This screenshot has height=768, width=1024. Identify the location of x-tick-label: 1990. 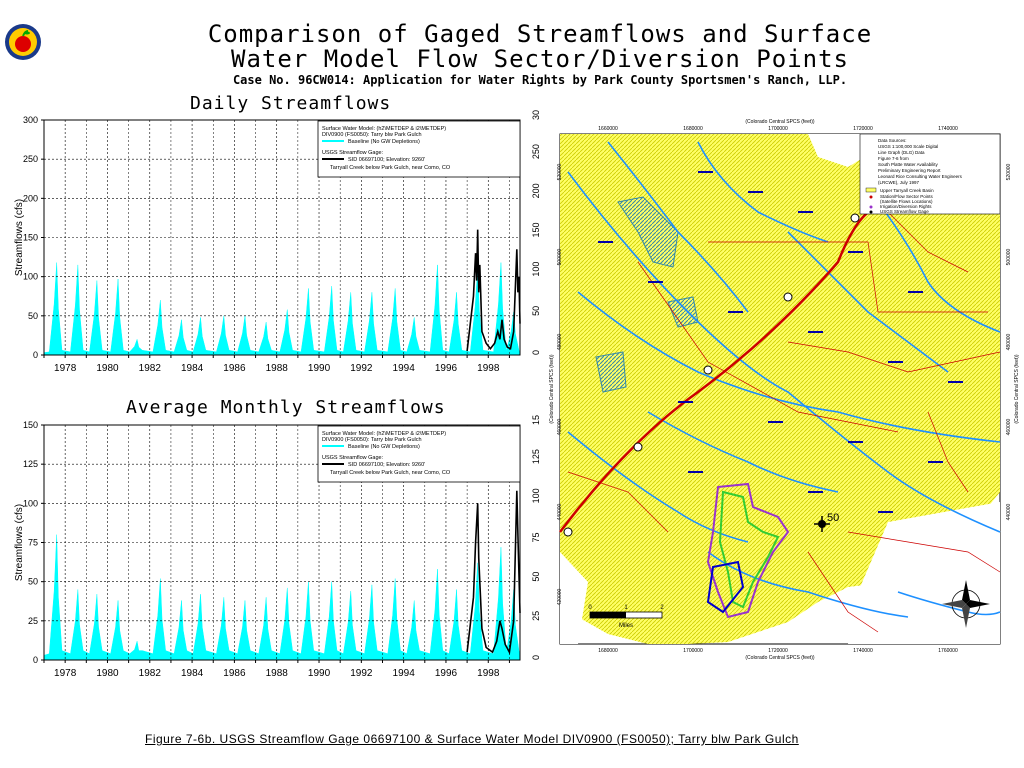
(319, 673).